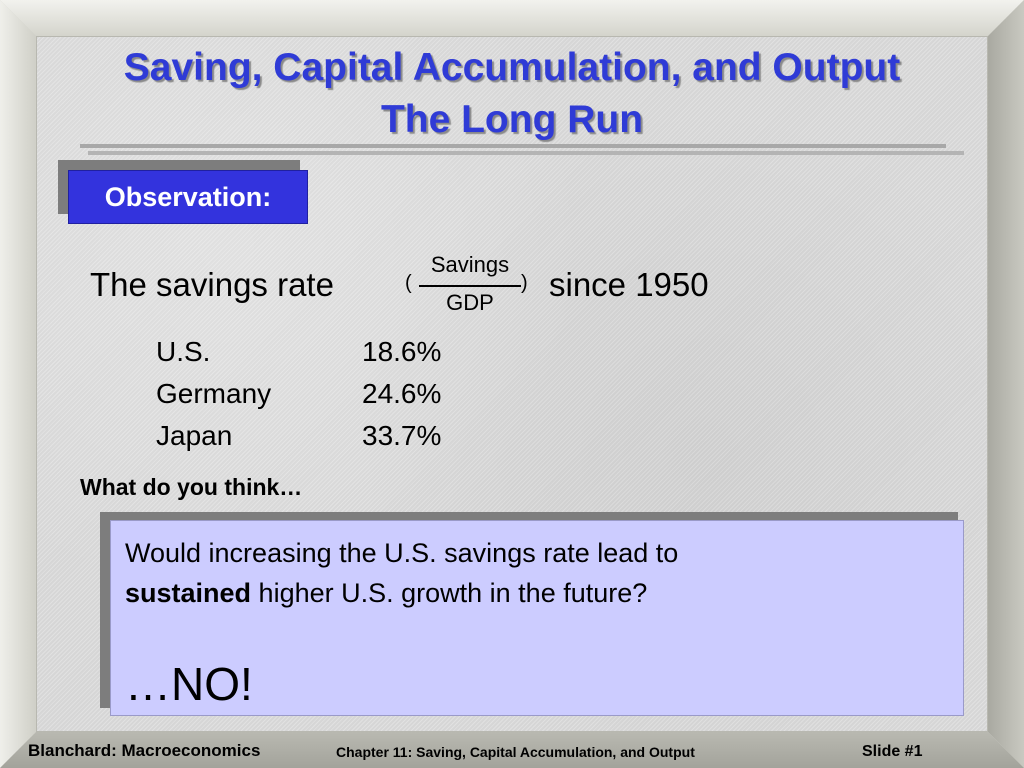 Image resolution: width=1024 pixels, height=768 pixels. I want to click on fraction-bar, so click(470, 286).